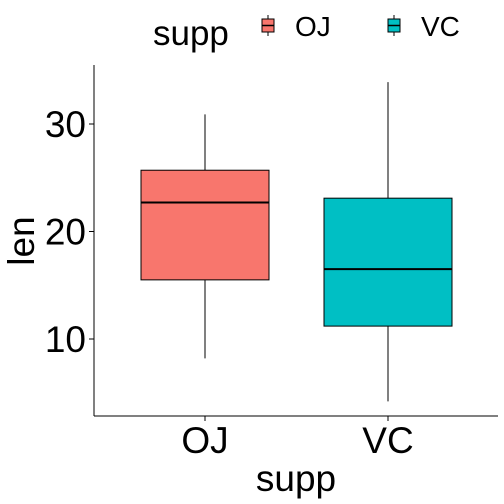  Describe the element at coordinates (440, 26) in the screenshot. I see `legend-label-vc: VC` at that location.